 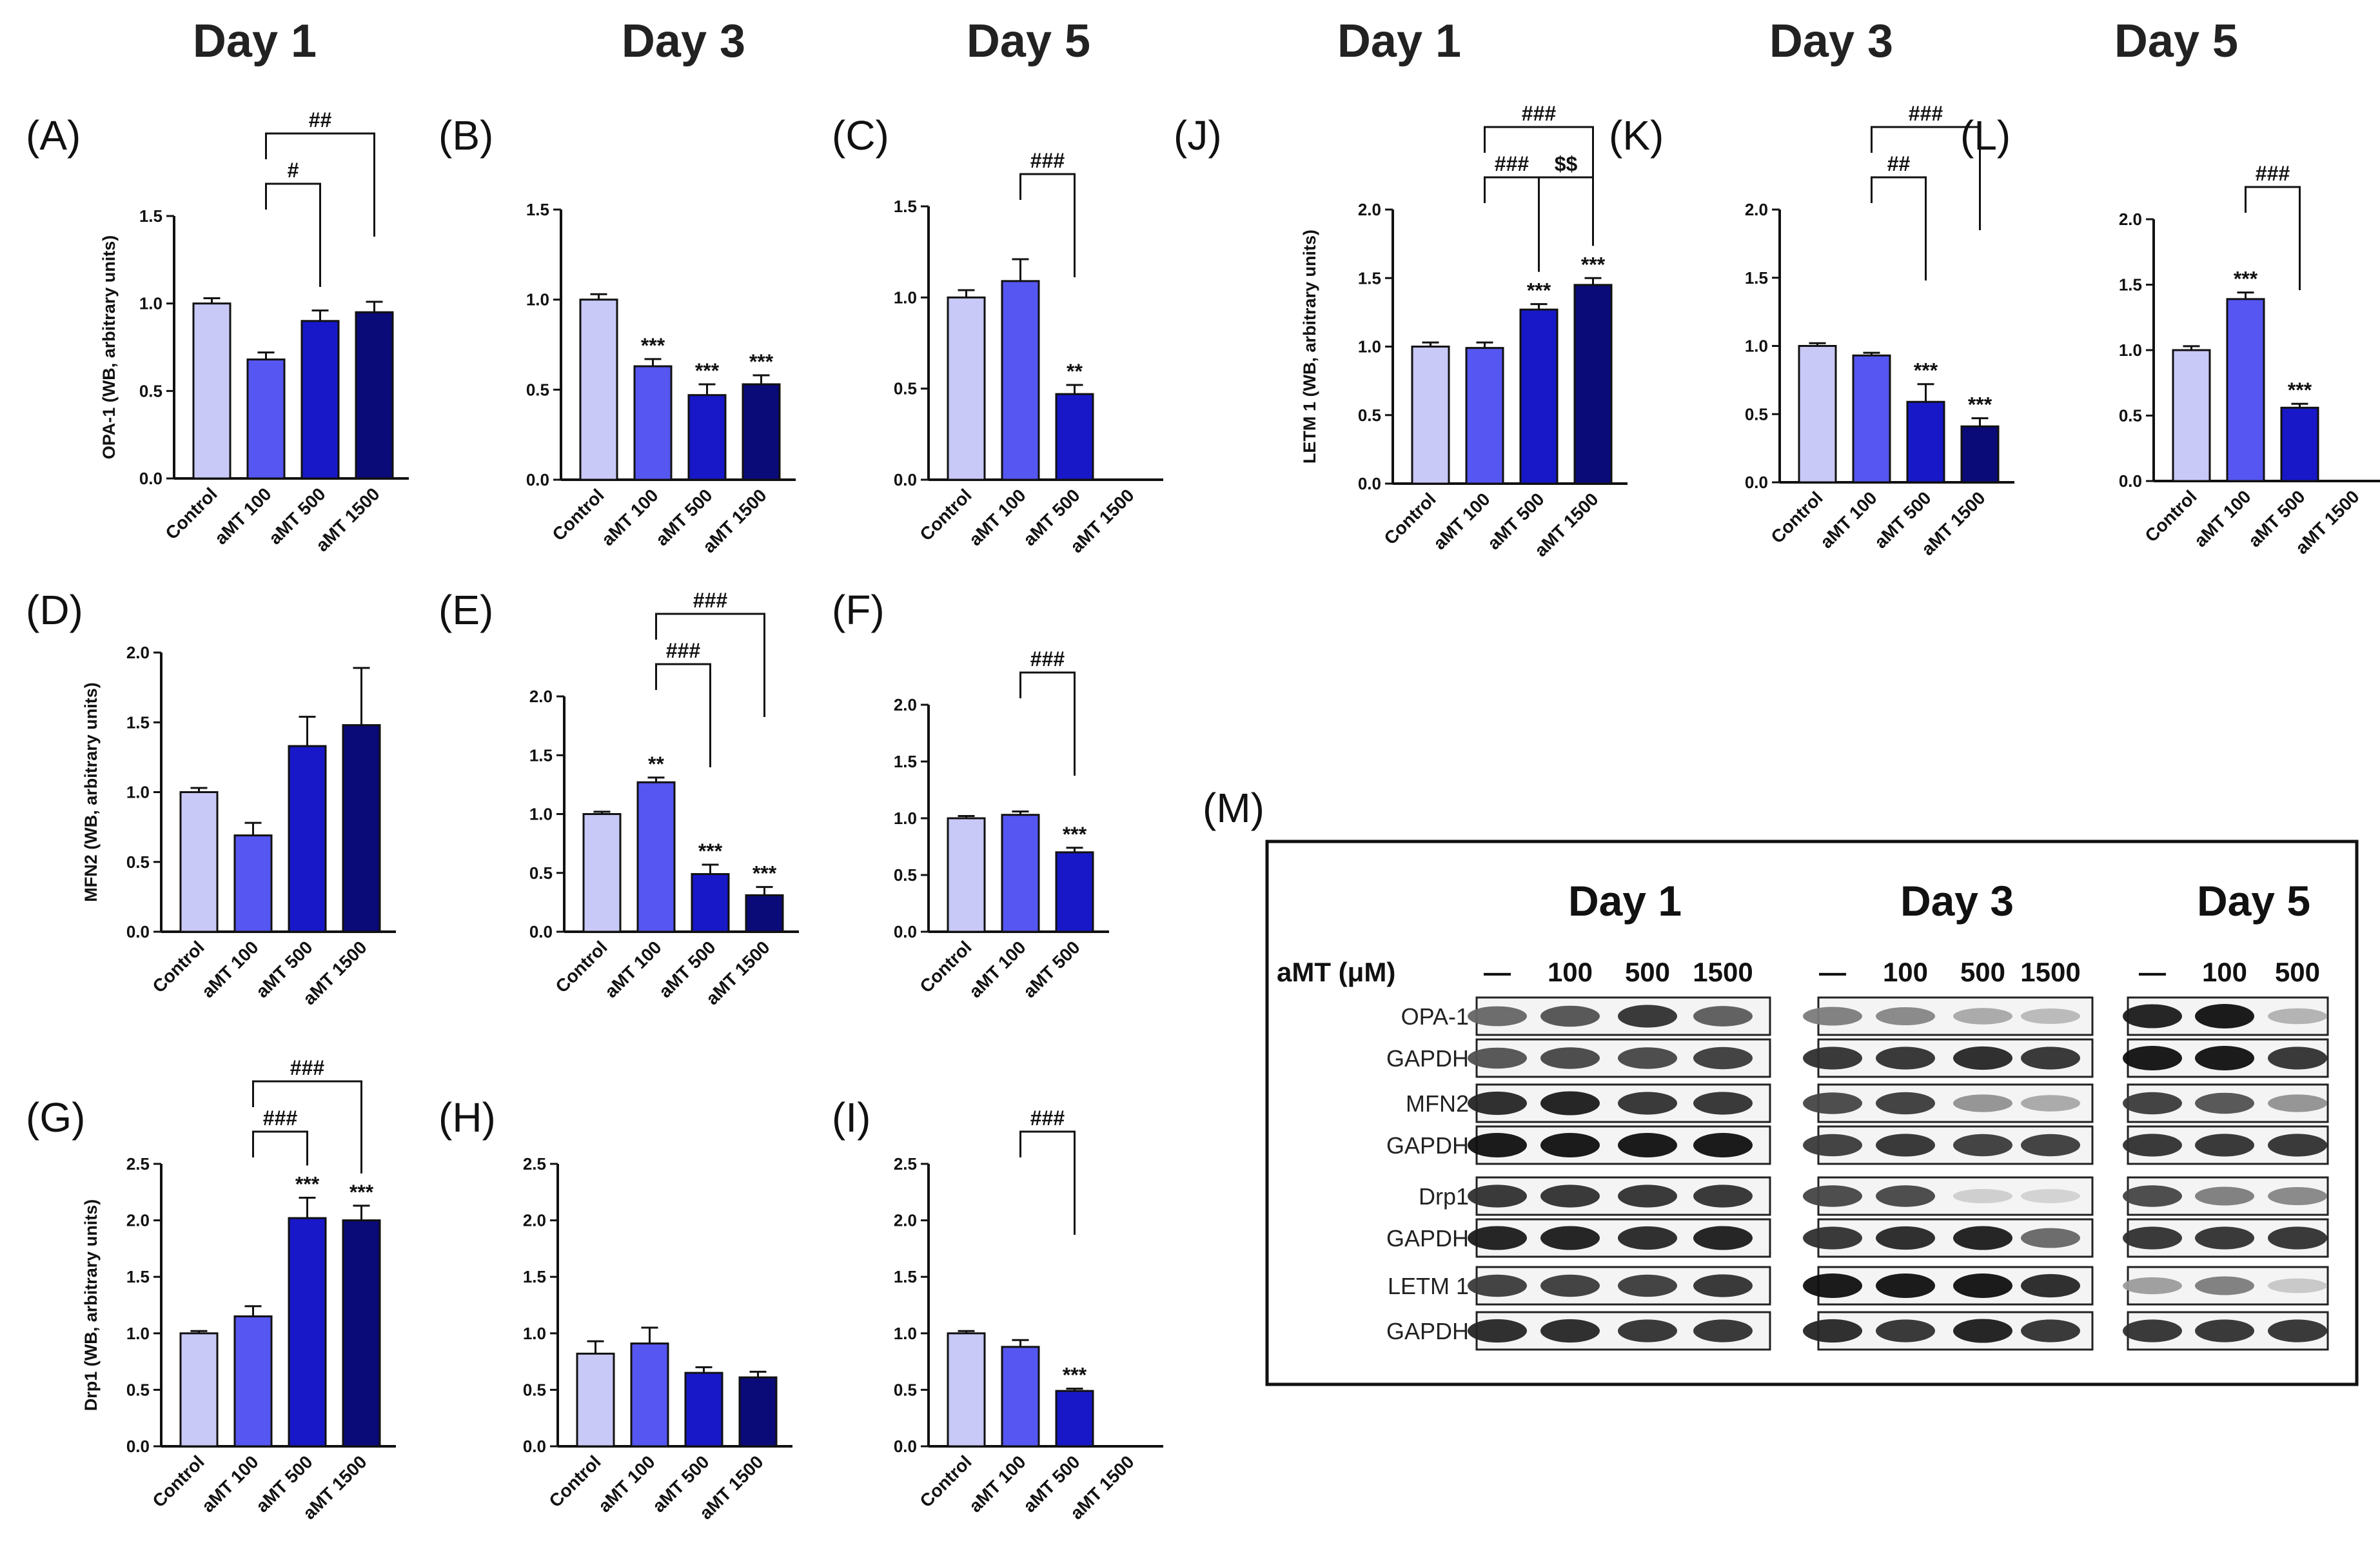 I want to click on lane-label: 500, so click(x=1982, y=972).